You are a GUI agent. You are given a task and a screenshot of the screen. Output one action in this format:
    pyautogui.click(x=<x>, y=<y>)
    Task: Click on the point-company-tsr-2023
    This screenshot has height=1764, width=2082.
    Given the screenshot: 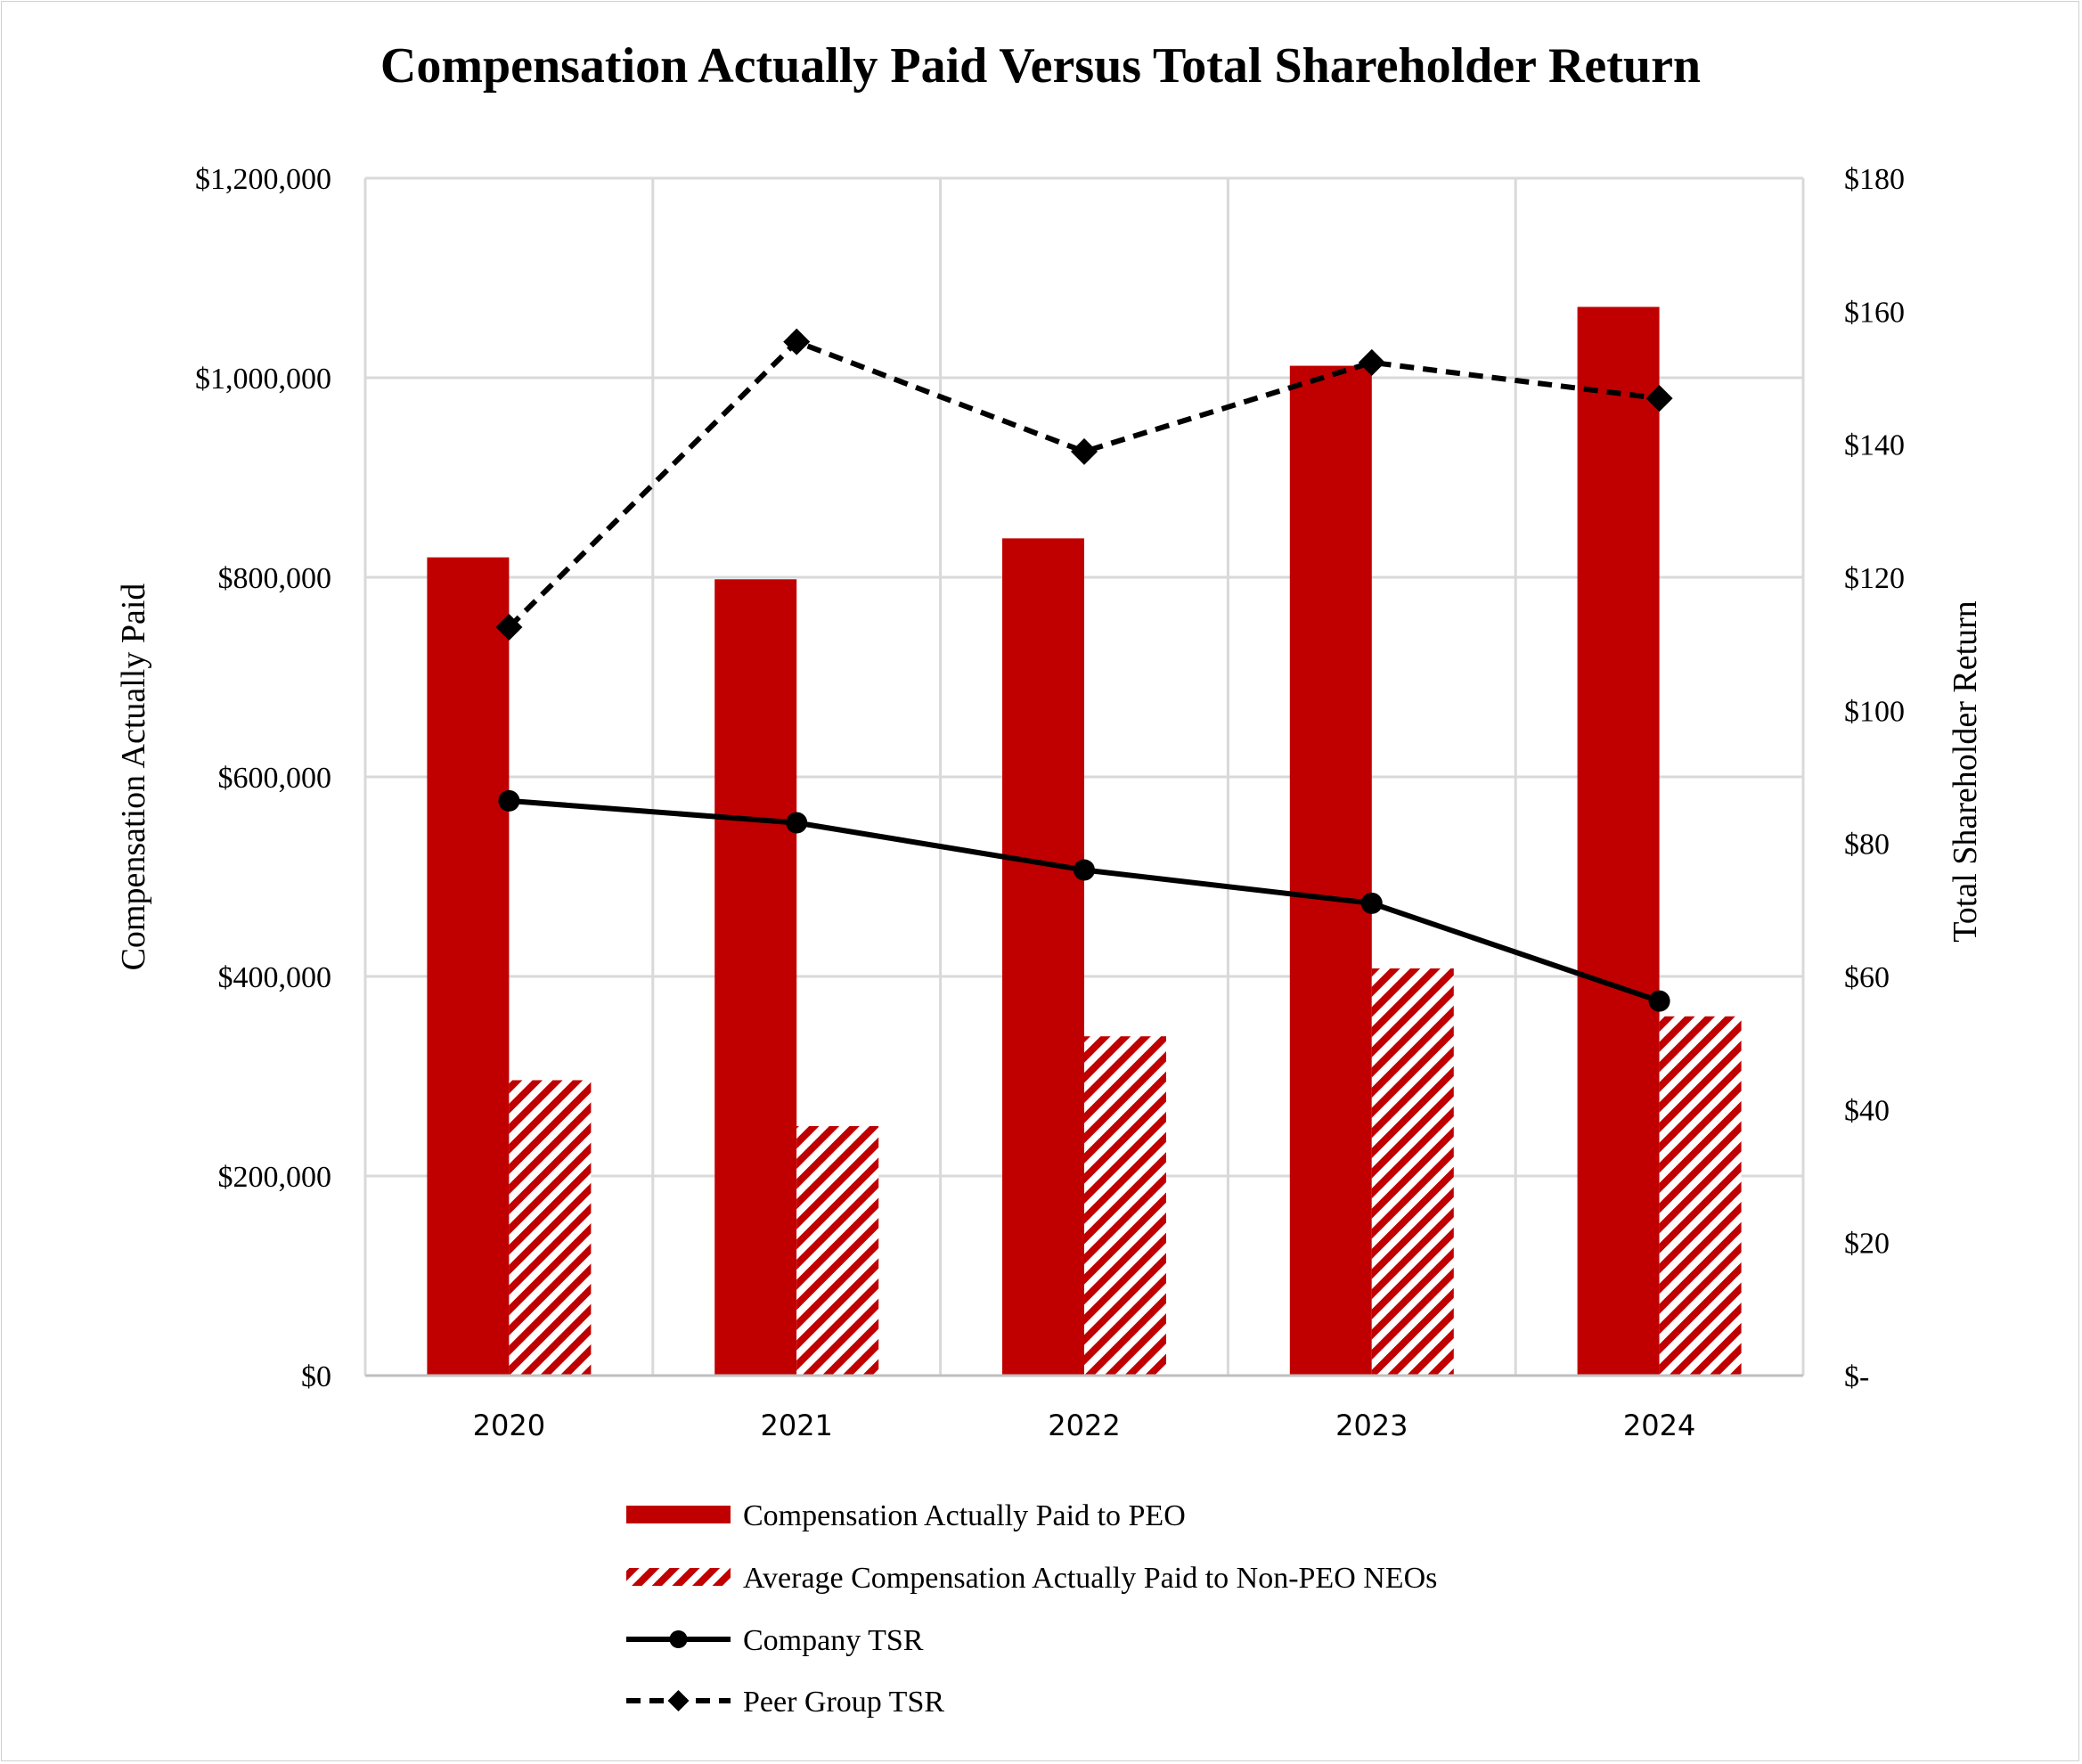 What is the action you would take?
    pyautogui.click(x=1371, y=903)
    